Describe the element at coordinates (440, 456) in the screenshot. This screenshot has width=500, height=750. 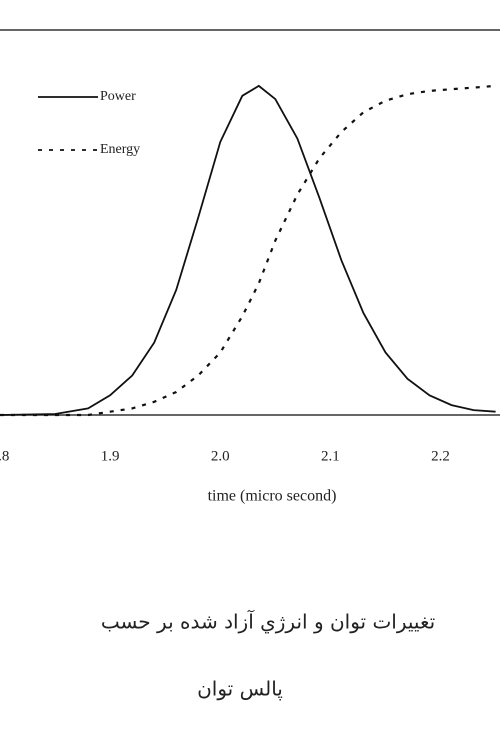
I see `x-tick-label: 2.2` at that location.